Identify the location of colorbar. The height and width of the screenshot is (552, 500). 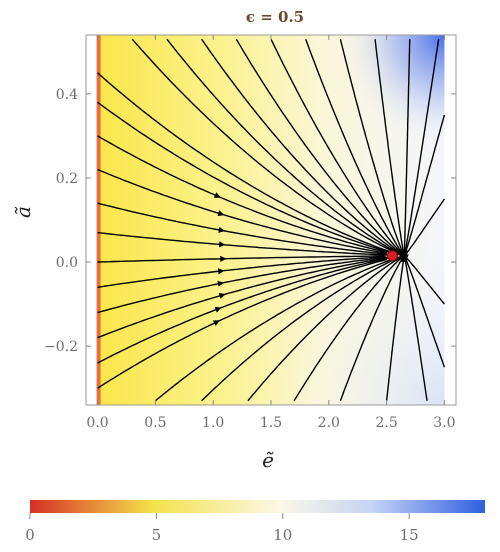
(257, 506).